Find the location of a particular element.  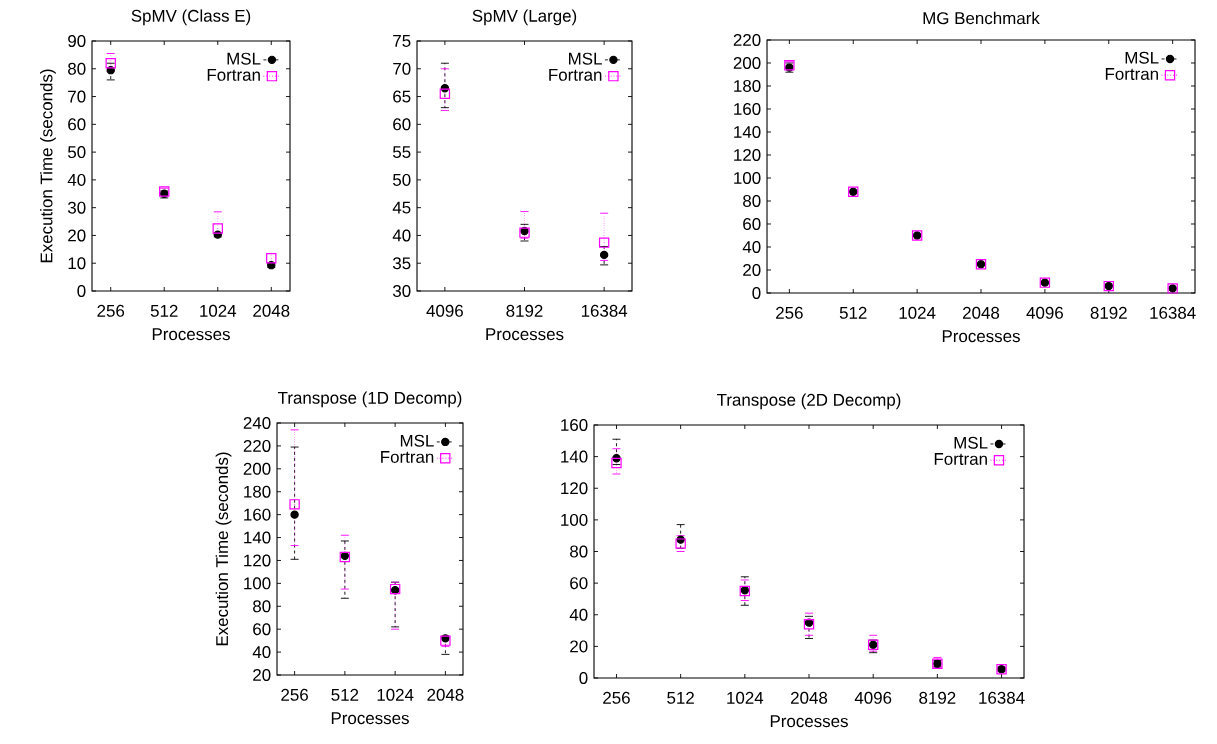

y-tick-label: 75 is located at coordinates (402, 41).